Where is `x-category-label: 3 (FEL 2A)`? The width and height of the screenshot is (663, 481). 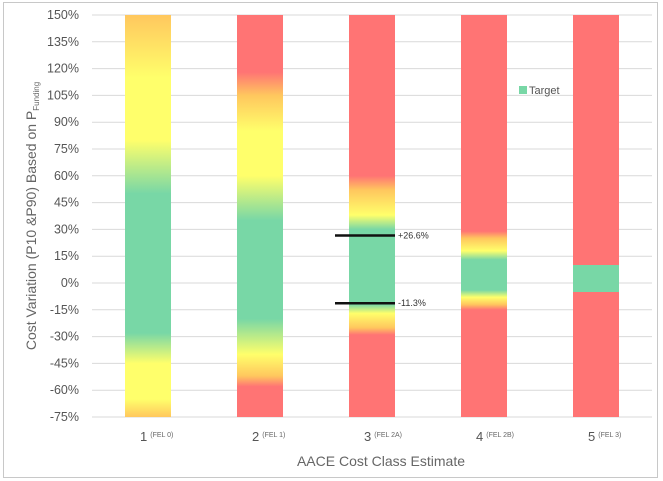
x-category-label: 3 (FEL 2A) is located at coordinates (383, 436).